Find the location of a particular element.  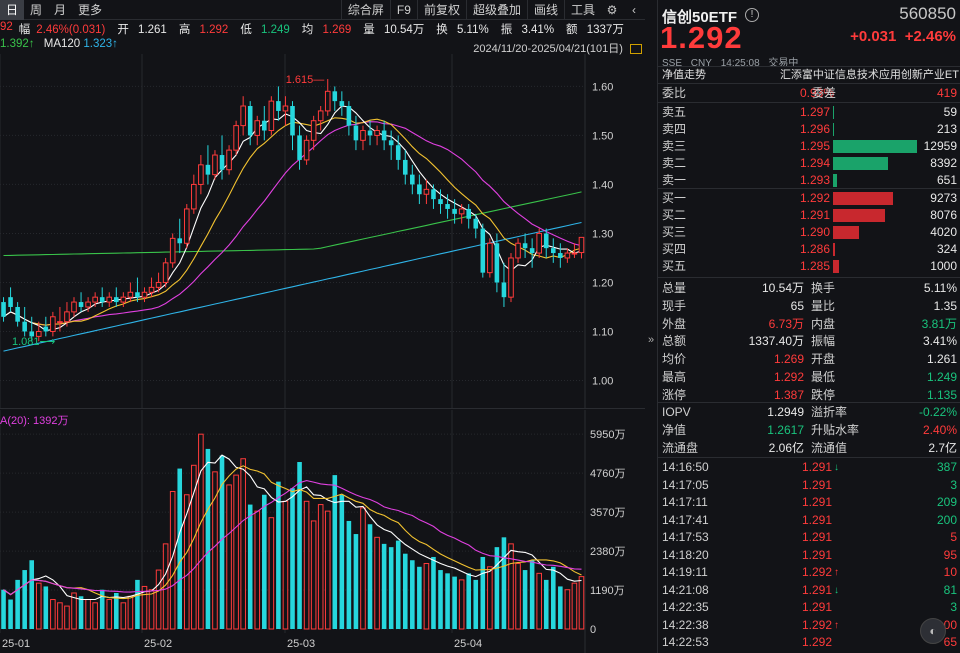

composite-screen-button: 综合屏 is located at coordinates (365, 10).